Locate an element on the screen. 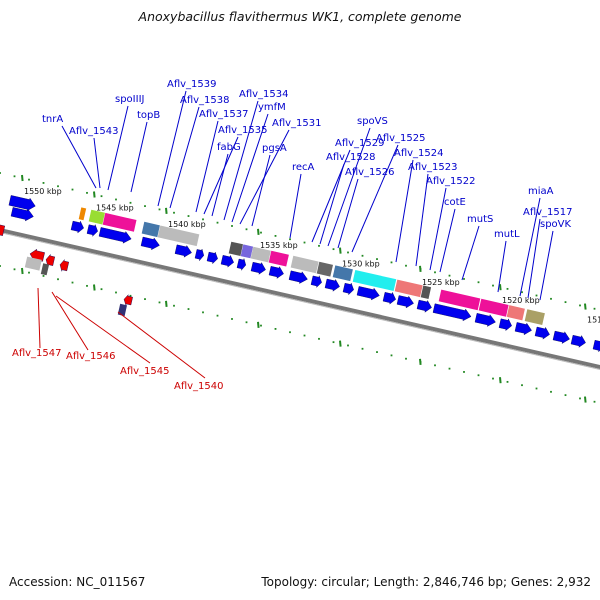 The image size is (600, 600). forward-gene-label: Aflv_1524 is located at coordinates (419, 153).